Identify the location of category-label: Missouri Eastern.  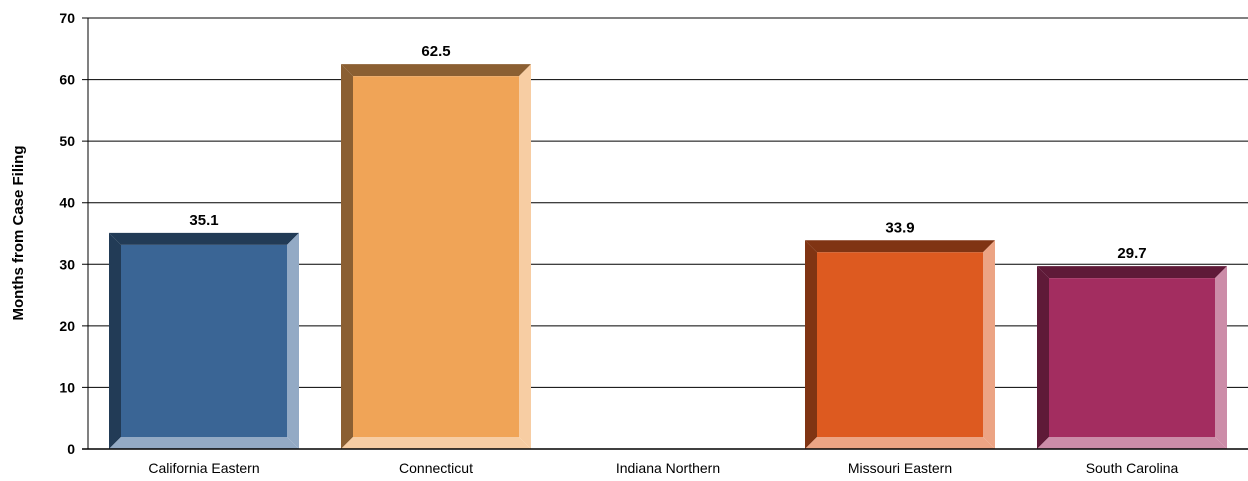
(900, 468).